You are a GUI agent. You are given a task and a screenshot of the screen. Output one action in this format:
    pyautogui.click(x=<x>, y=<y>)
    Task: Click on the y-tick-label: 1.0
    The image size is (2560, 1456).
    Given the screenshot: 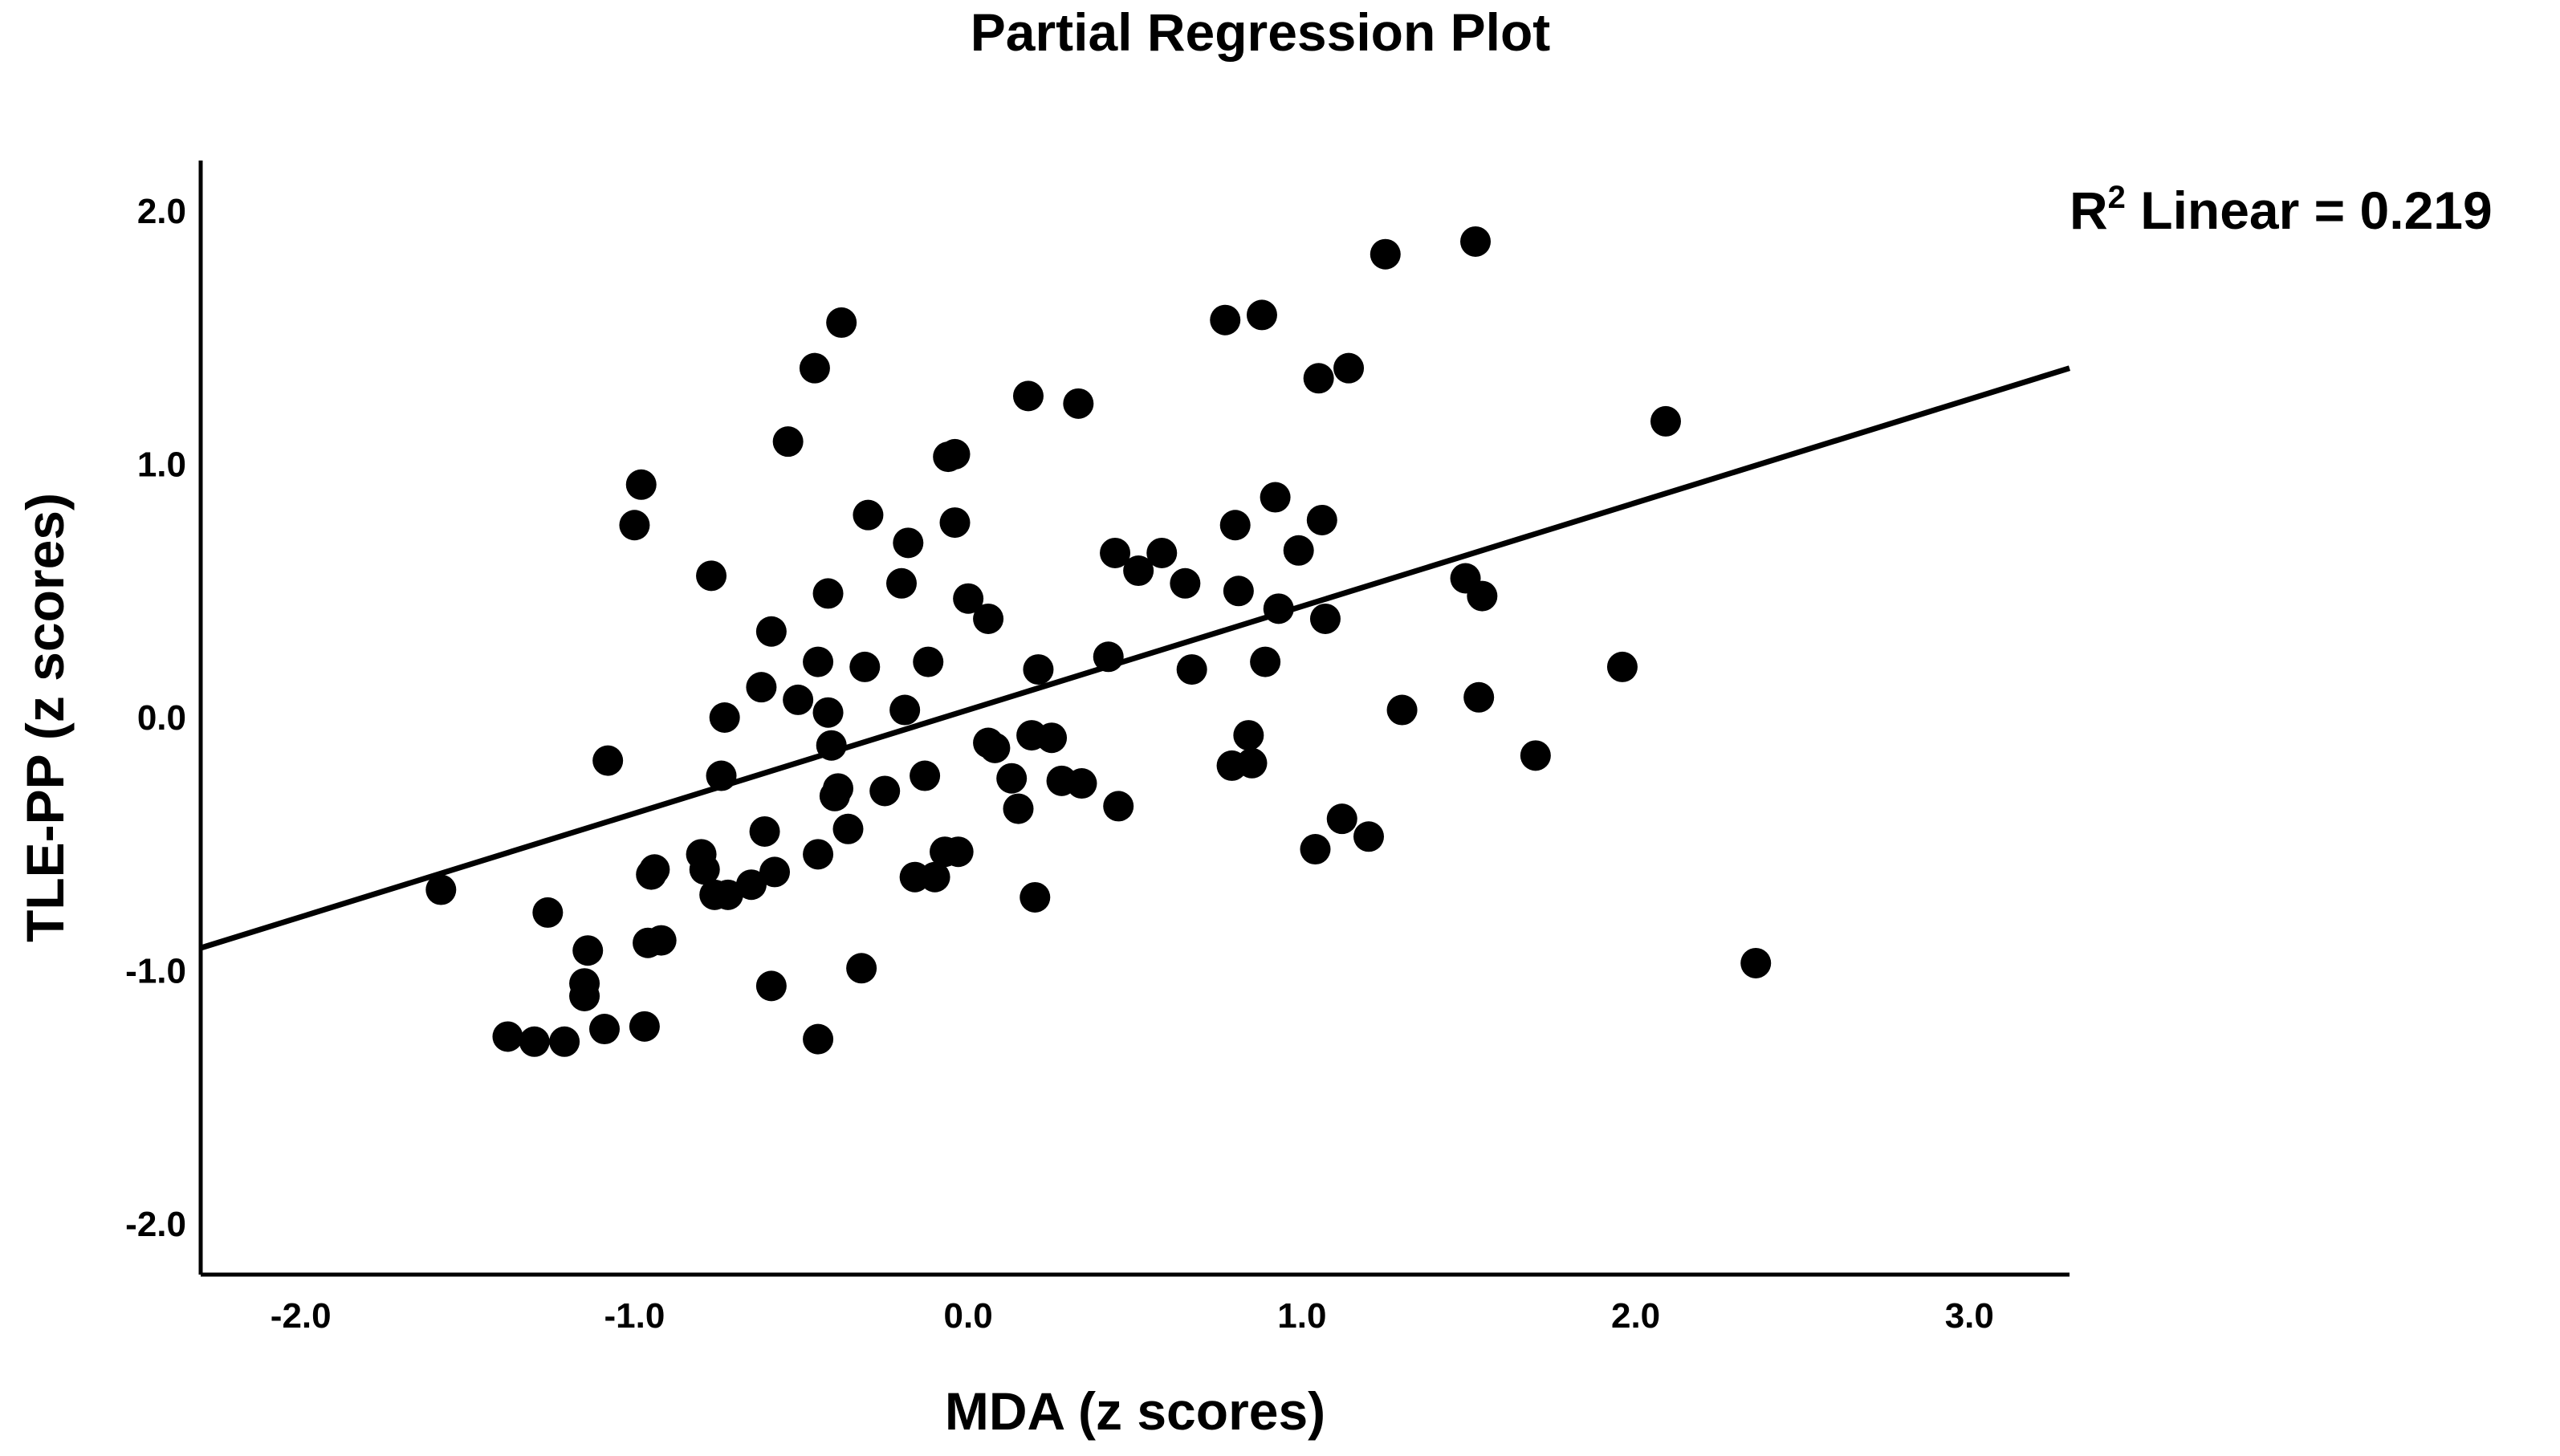 What is the action you would take?
    pyautogui.click(x=161, y=465)
    